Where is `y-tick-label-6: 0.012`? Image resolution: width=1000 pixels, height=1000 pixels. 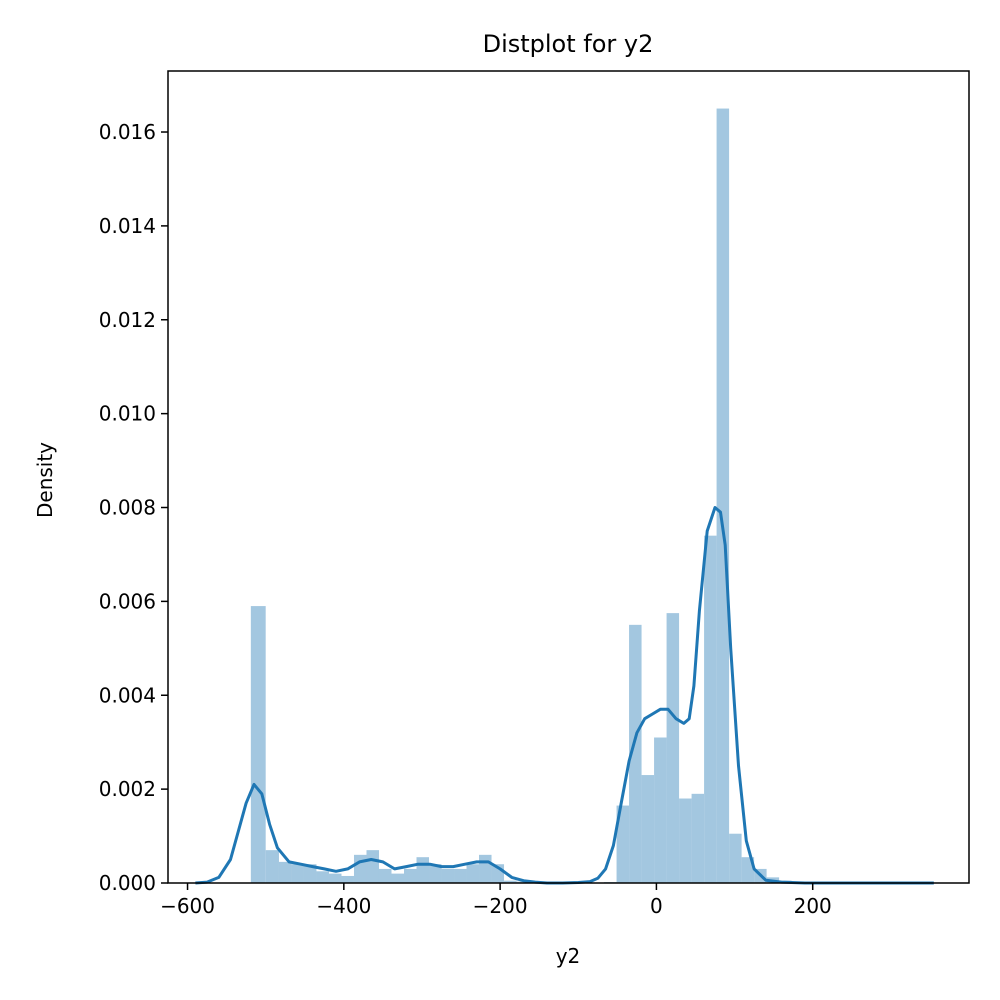
y-tick-label-6: 0.012 is located at coordinates (127, 320).